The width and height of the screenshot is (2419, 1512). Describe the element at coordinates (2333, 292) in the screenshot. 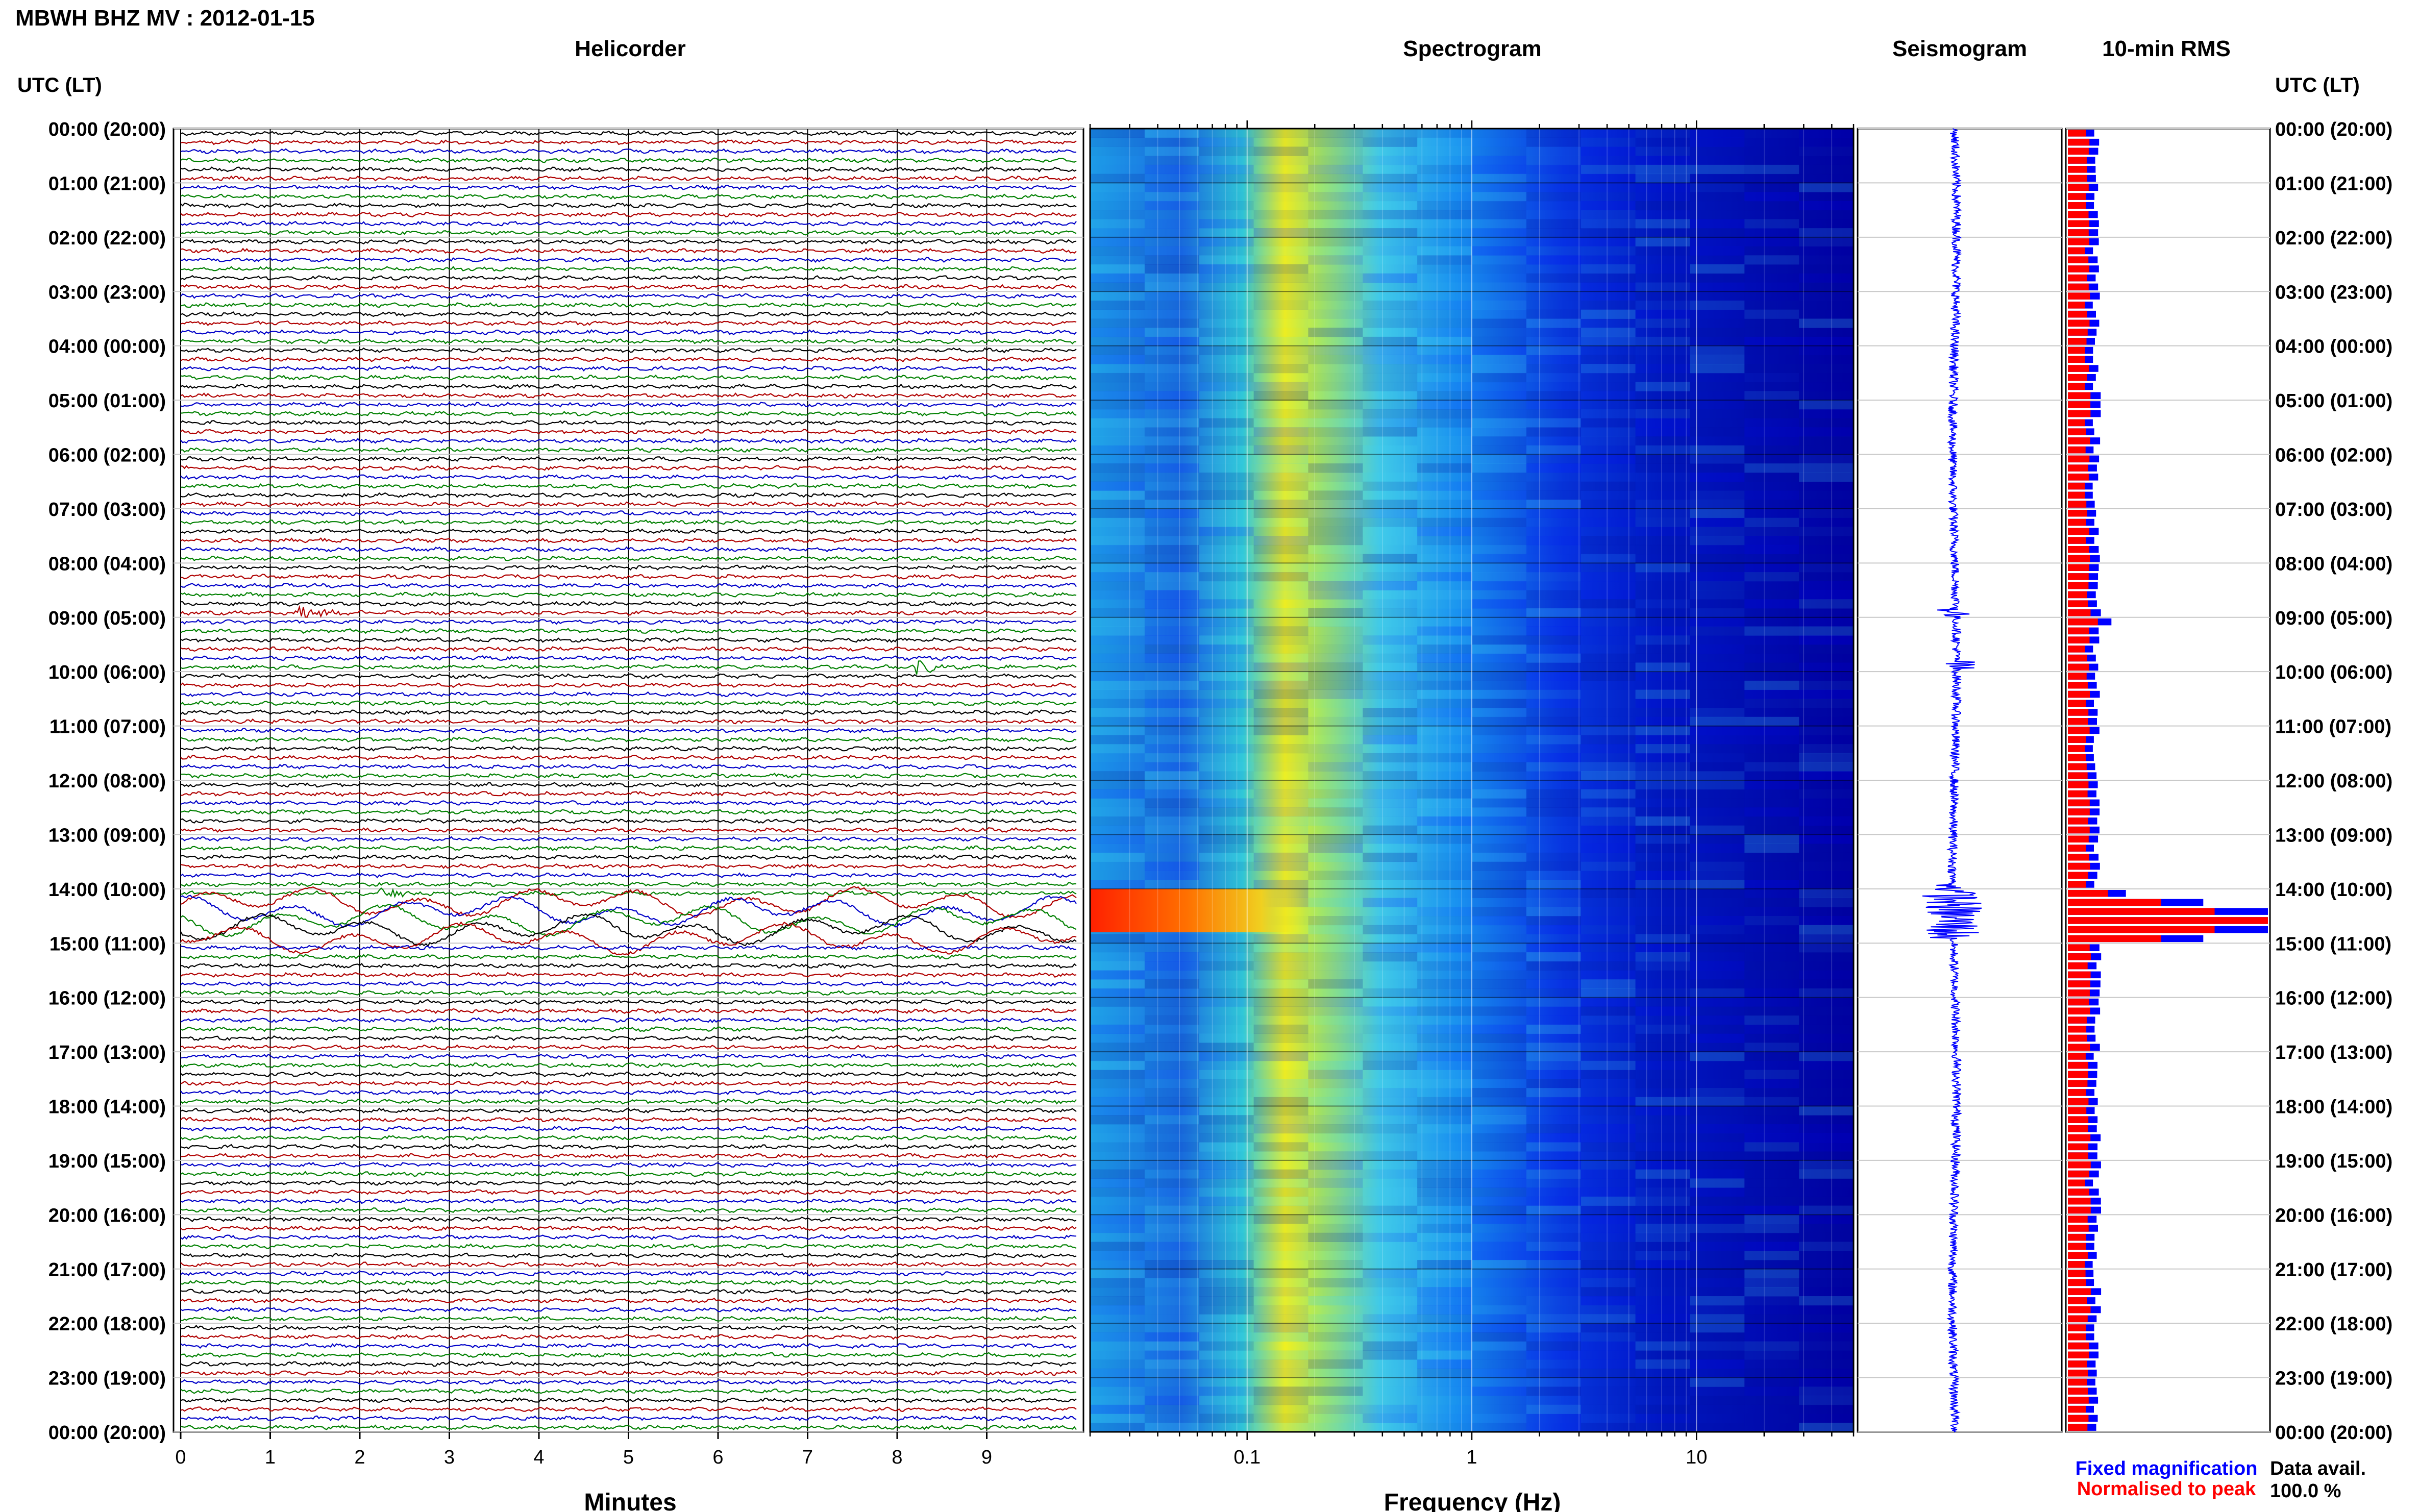

I see `time-label-right: 03:00 (23:00)` at that location.